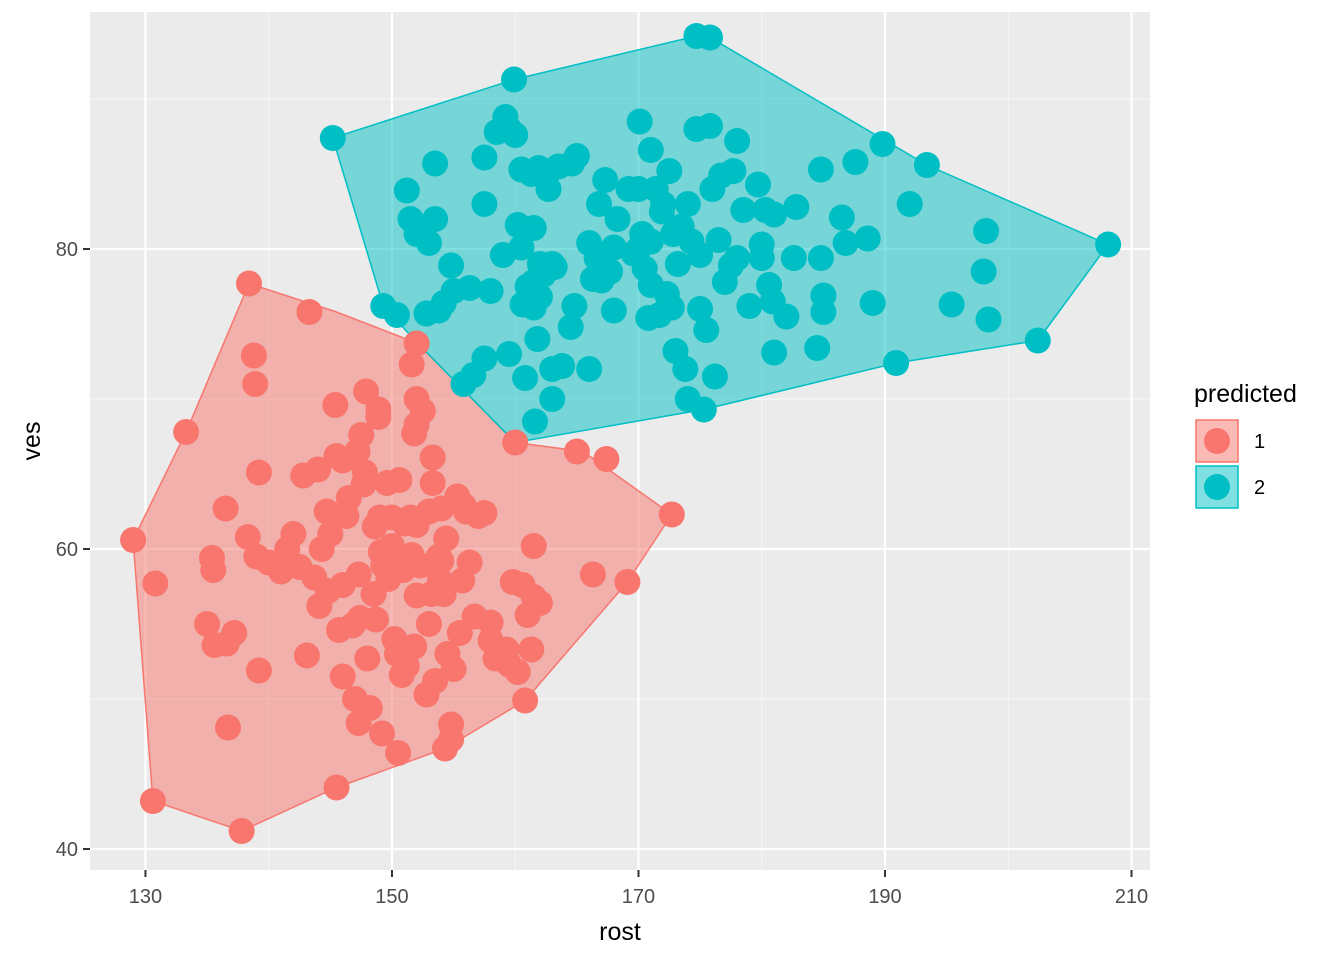 The image size is (1344, 960). I want to click on y-tick-label: 80, so click(67, 250).